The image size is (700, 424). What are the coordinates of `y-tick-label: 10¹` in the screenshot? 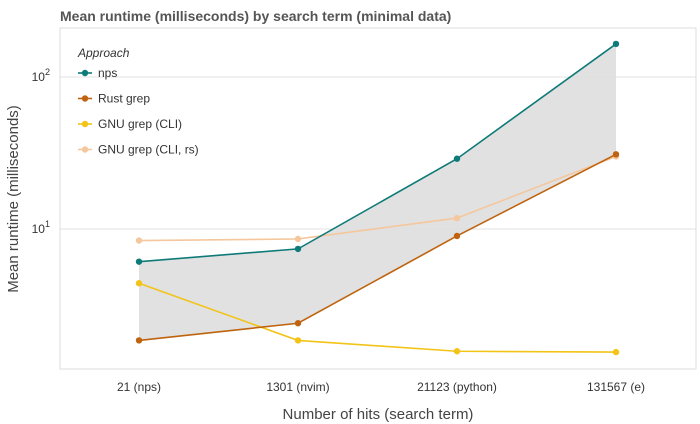 It's located at (41, 227).